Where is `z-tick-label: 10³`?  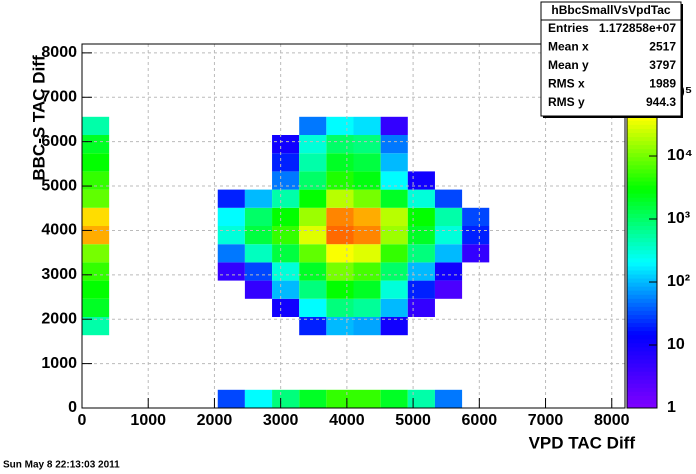 z-tick-label: 10³ is located at coordinates (678, 218).